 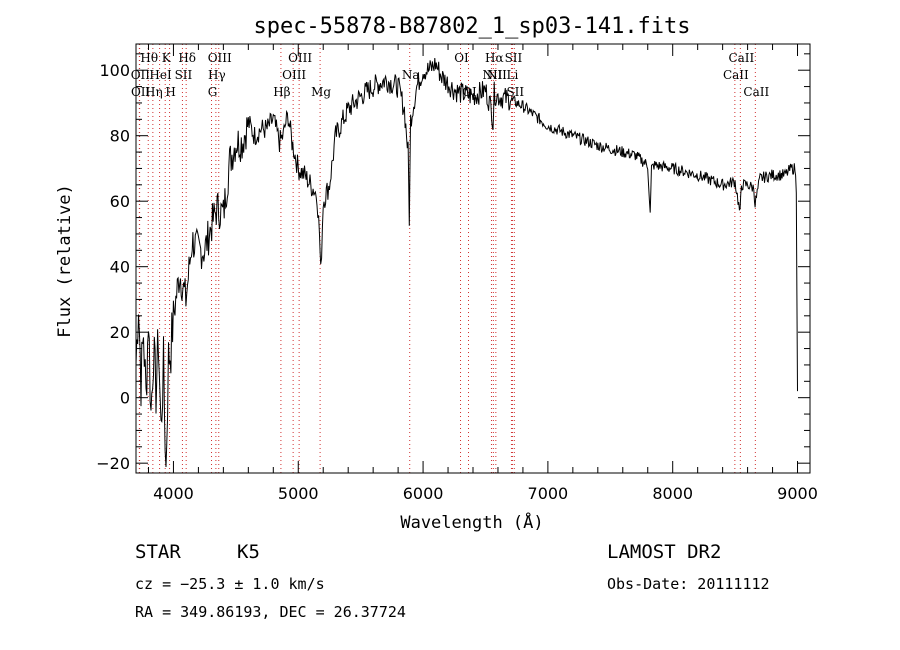 I want to click on spectral-line-label: K, so click(x=167, y=58).